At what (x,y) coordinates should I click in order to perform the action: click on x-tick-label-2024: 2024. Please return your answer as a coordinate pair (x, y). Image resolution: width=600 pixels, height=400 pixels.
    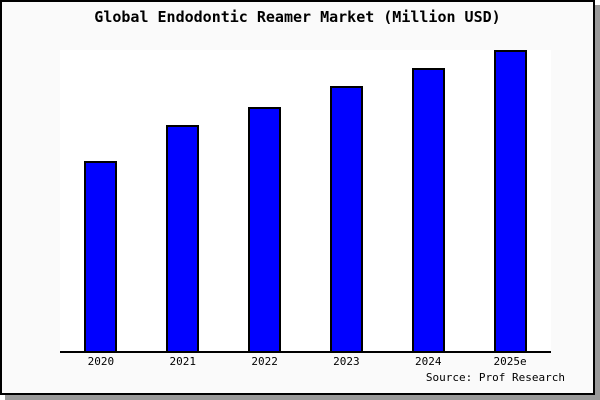
    Looking at the image, I should click on (428, 361).